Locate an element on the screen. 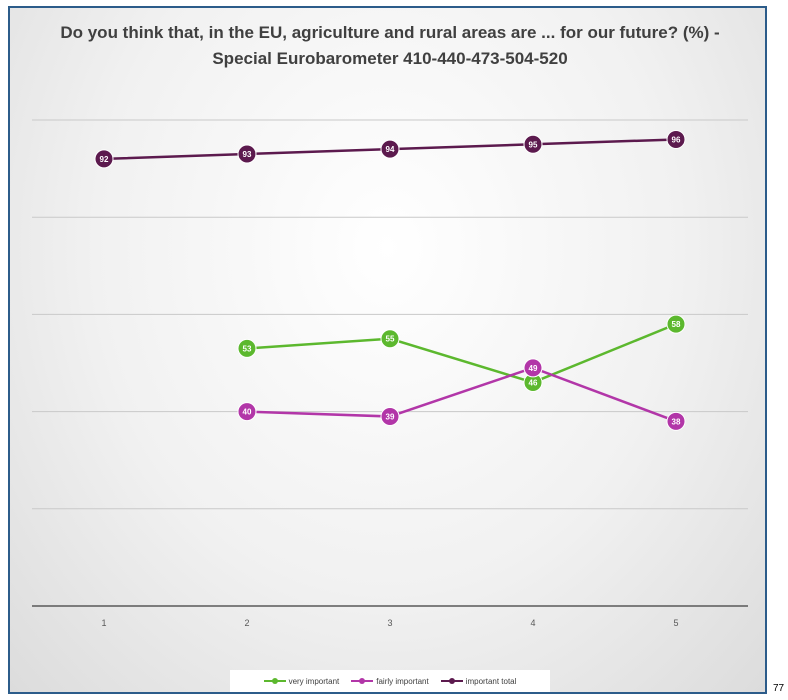 This screenshot has width=788, height=700. data-label: 95 is located at coordinates (533, 144).